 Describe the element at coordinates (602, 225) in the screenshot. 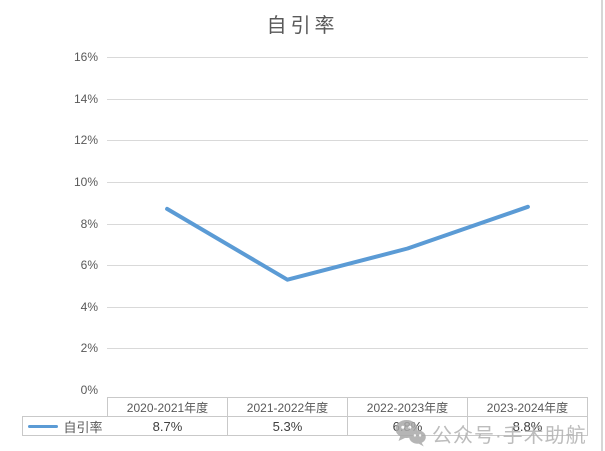

I see `right-edge-border` at that location.